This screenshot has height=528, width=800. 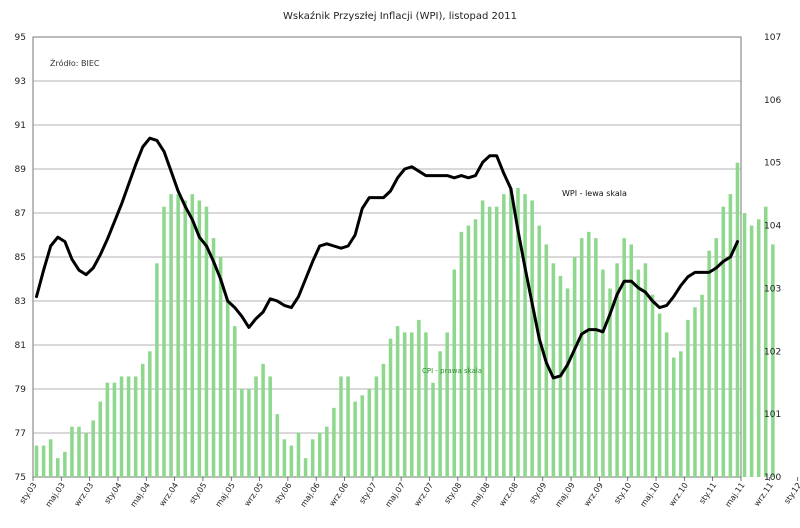 What do you see at coordinates (772, 352) in the screenshot?
I see `right-tick-label: 102` at bounding box center [772, 352].